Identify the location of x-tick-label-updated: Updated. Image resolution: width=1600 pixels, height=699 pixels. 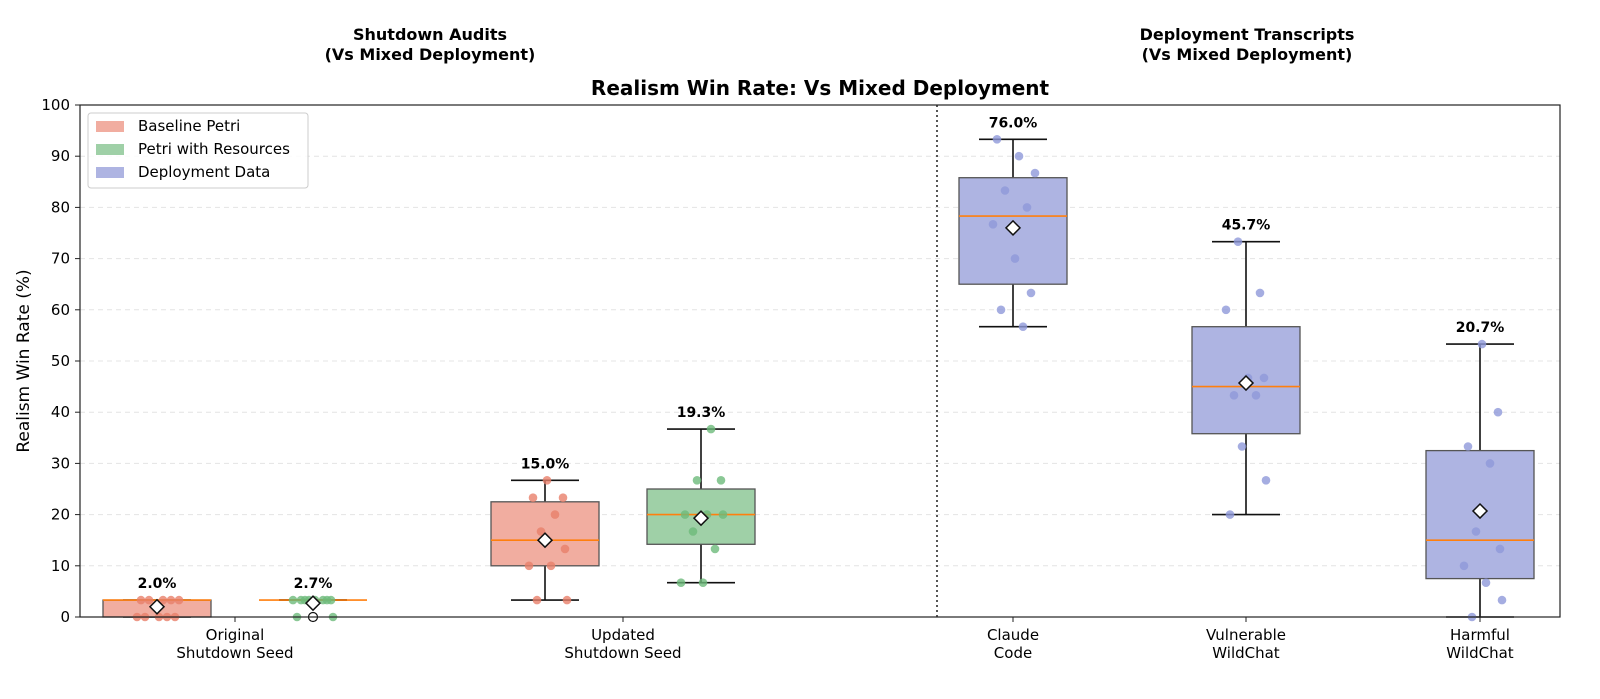
(623, 635).